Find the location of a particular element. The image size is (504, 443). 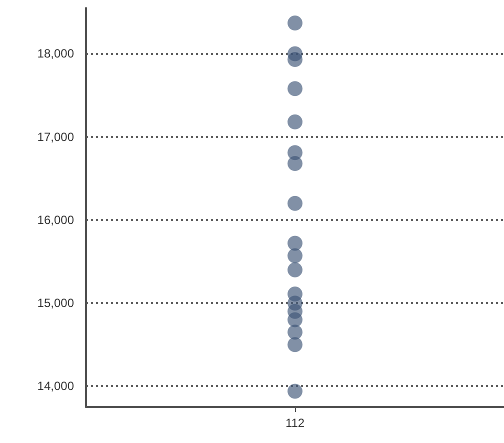

y-tick-label: 16,000 is located at coordinates (55, 219).